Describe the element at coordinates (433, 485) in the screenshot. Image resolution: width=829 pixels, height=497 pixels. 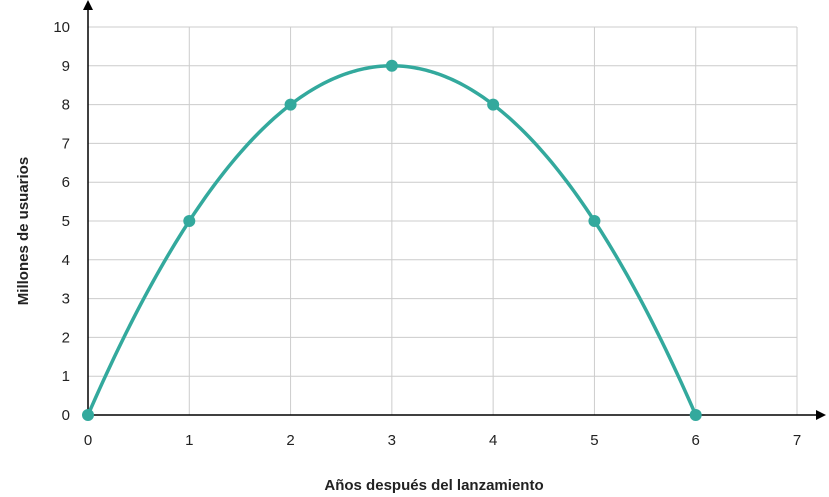
I see `x-axis-title: Años después del lanzamiento` at that location.